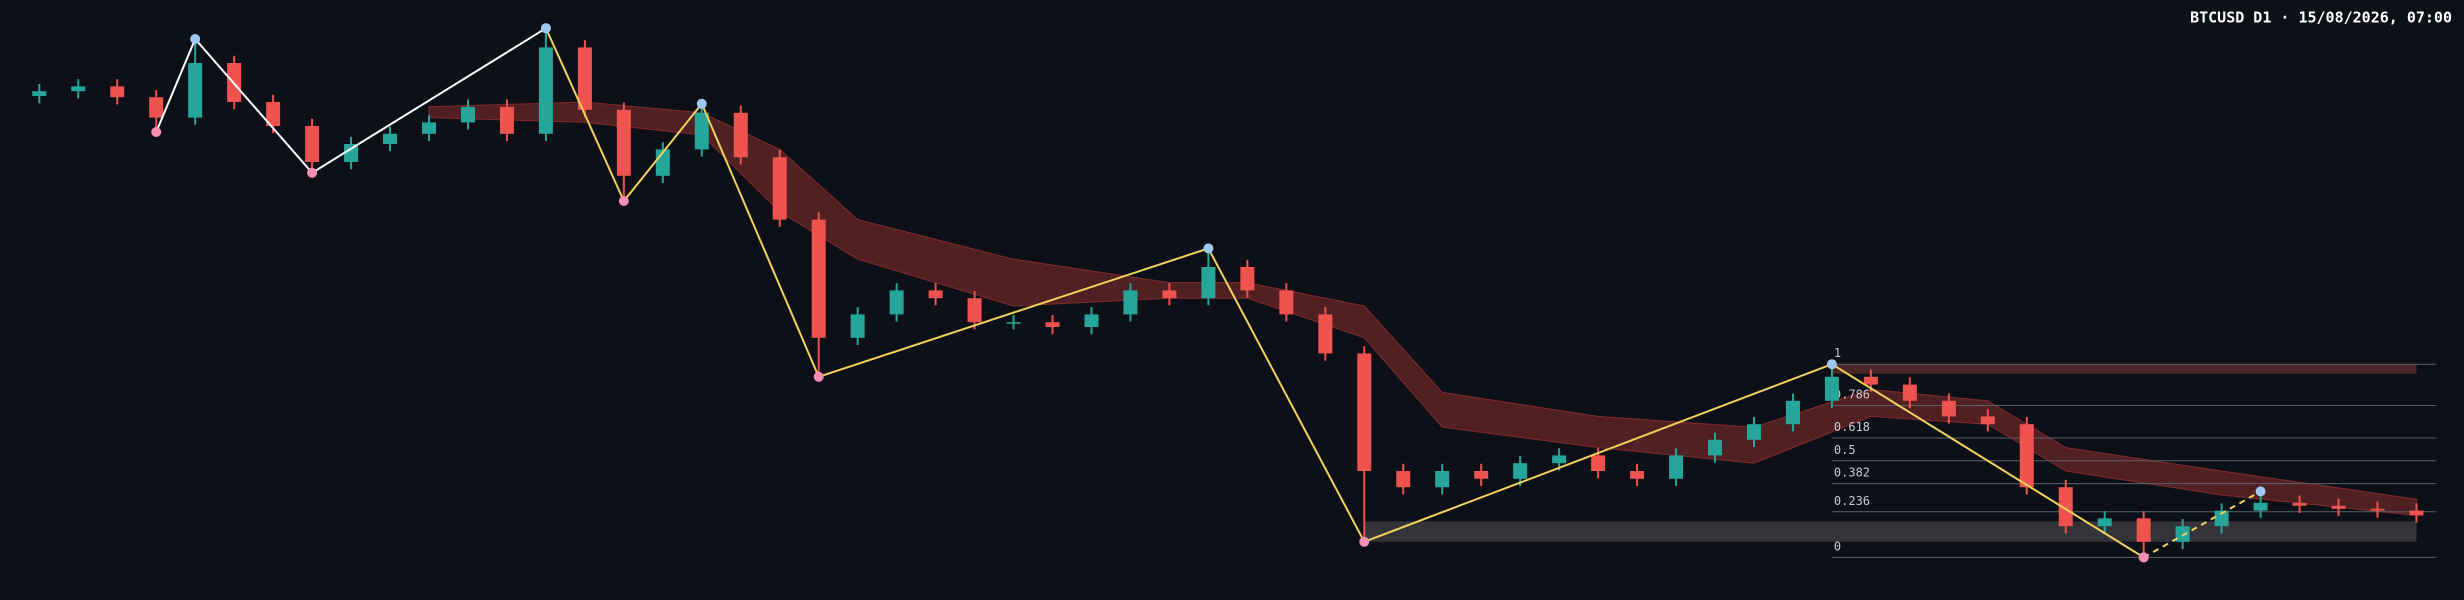  What do you see at coordinates (1852, 395) in the screenshot?
I see `fib-label: 0.786` at bounding box center [1852, 395].